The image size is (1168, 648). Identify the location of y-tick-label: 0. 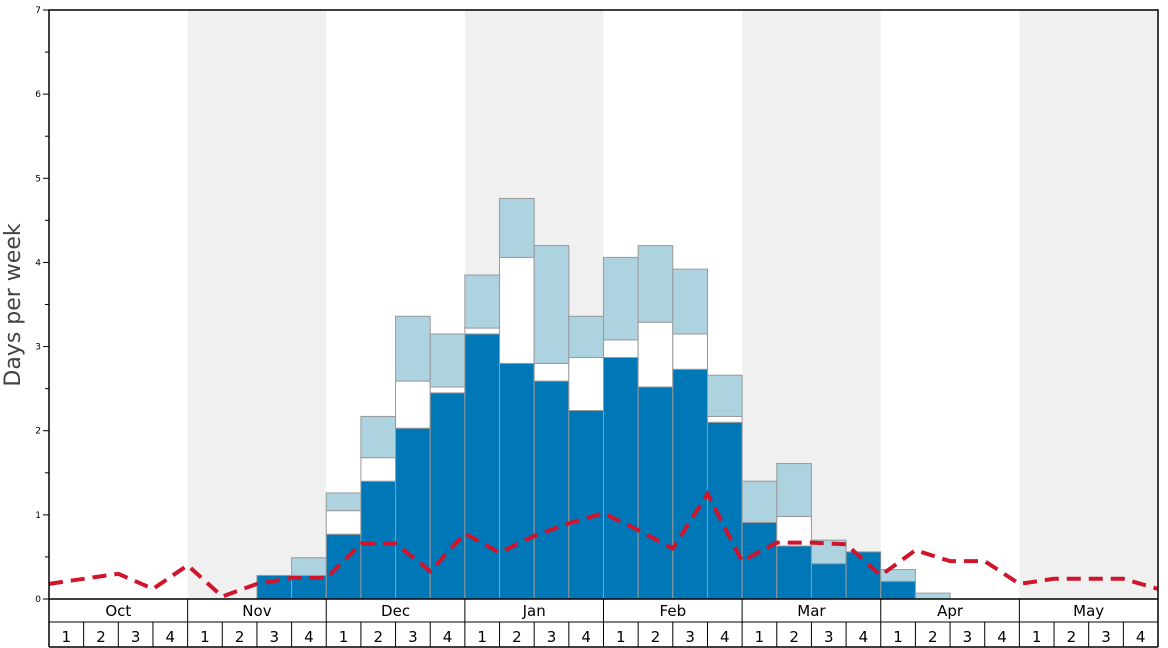
(38, 600).